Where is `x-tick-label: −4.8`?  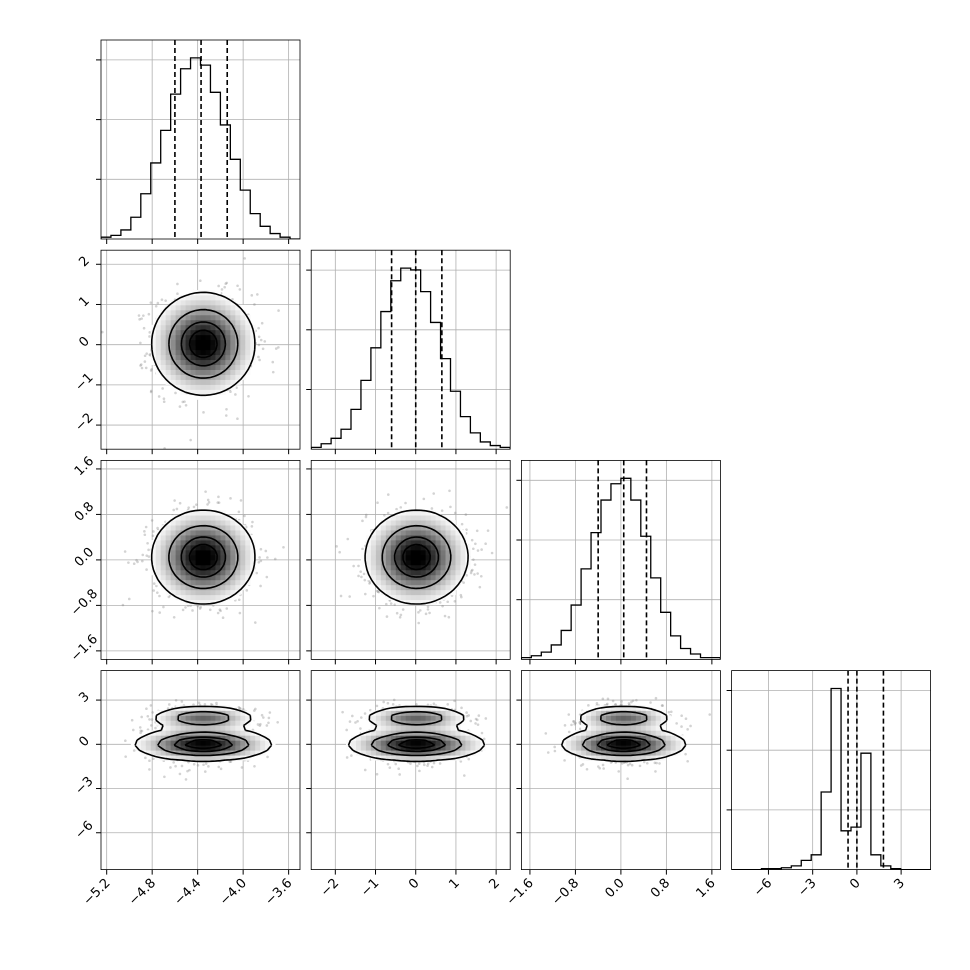 x-tick-label: −4.8 is located at coordinates (142, 892).